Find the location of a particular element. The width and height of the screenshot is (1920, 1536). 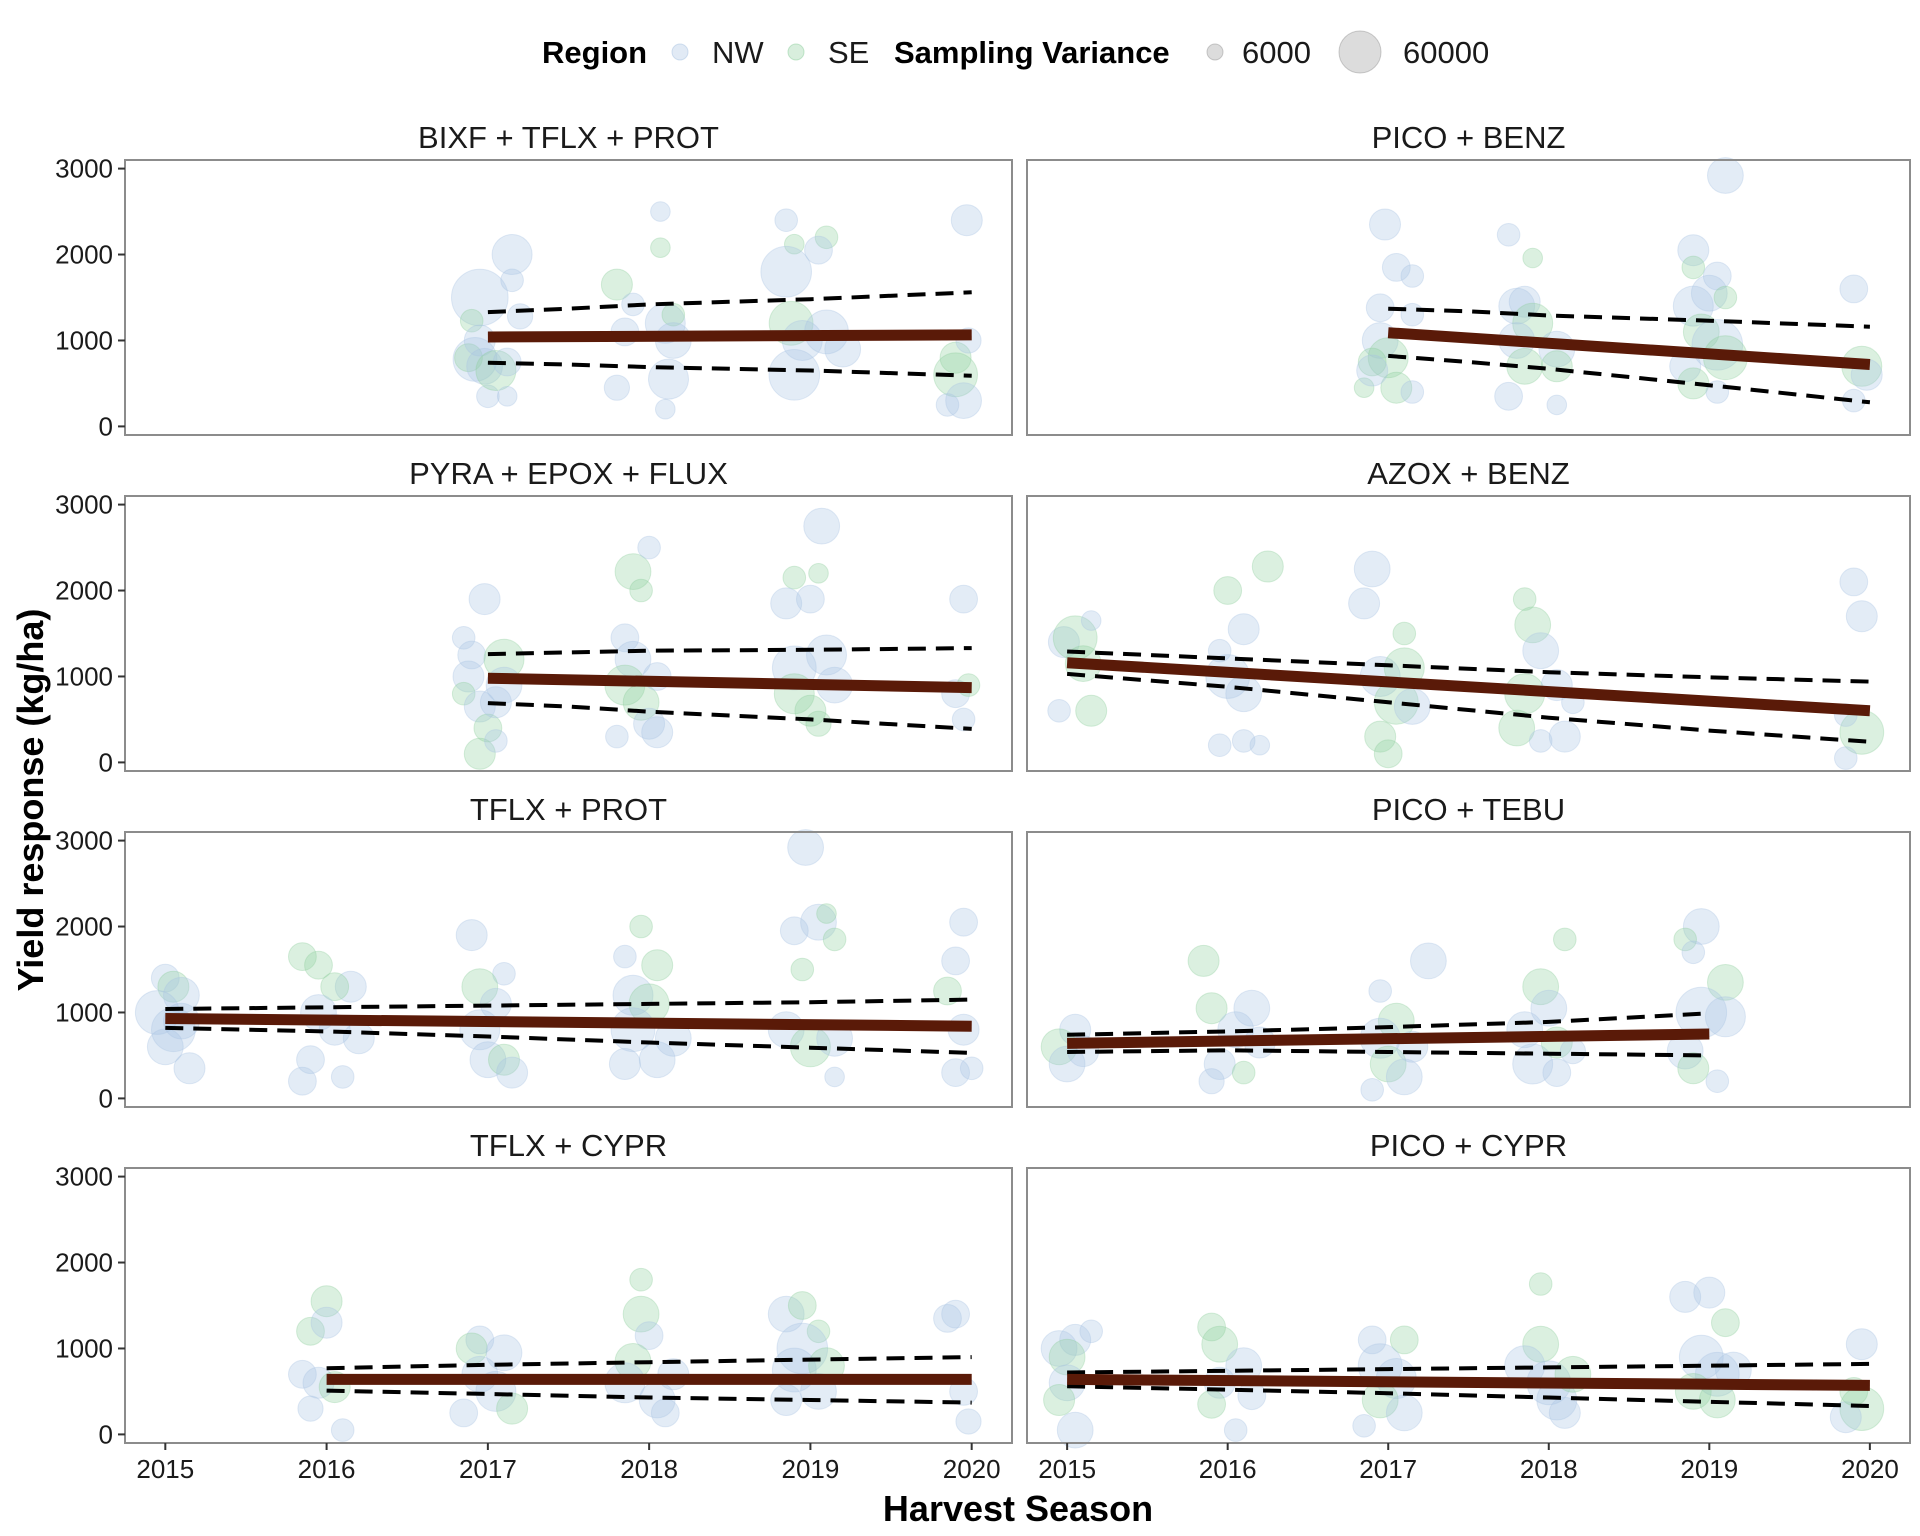

legend-region-label: SE is located at coordinates (848, 52).